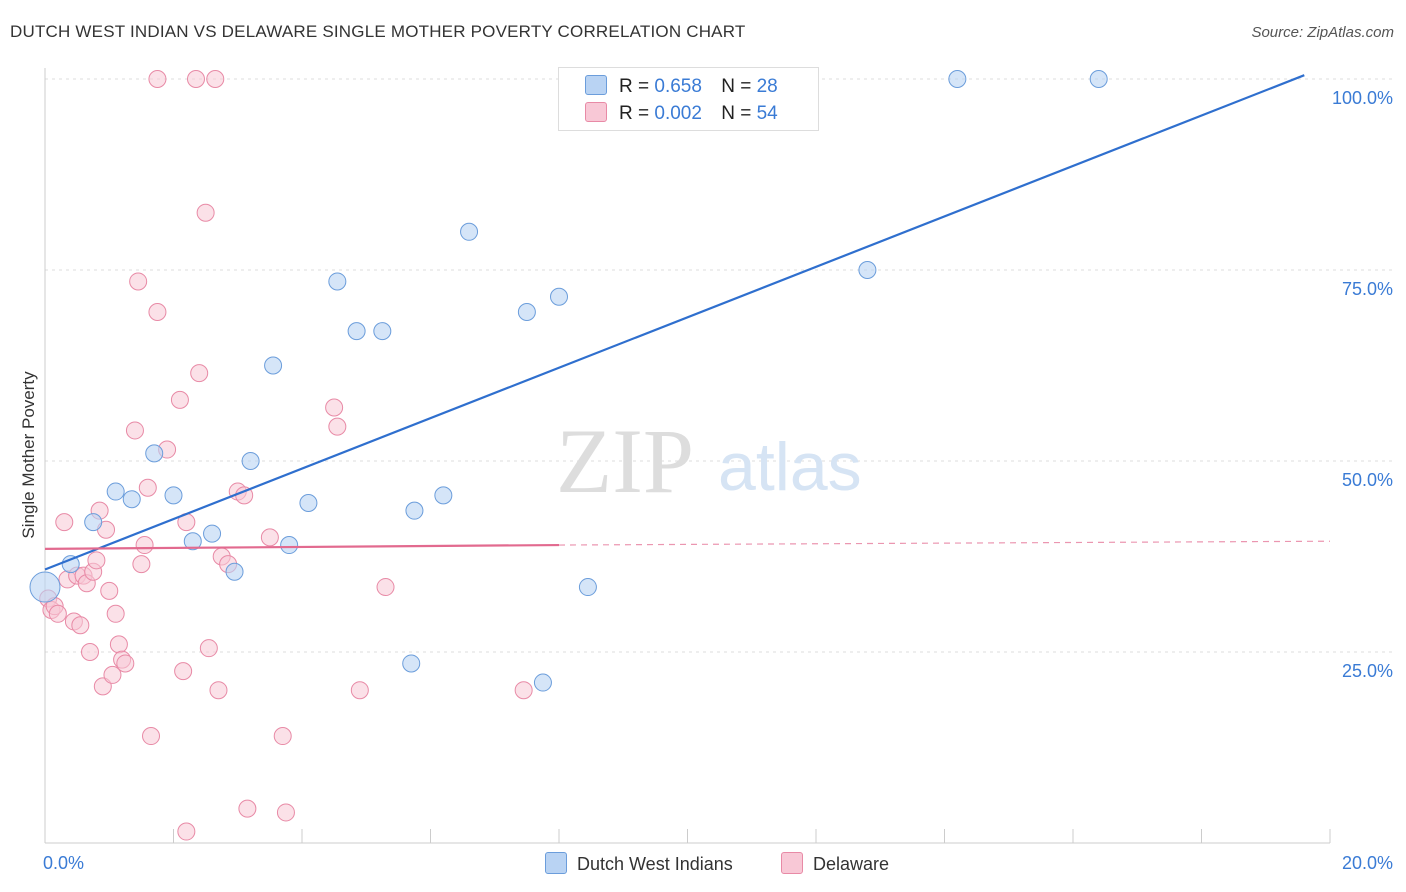 The height and width of the screenshot is (892, 1406). Describe the element at coordinates (944, 543) in the screenshot. I see `delaware-trend-line-extension` at that location.